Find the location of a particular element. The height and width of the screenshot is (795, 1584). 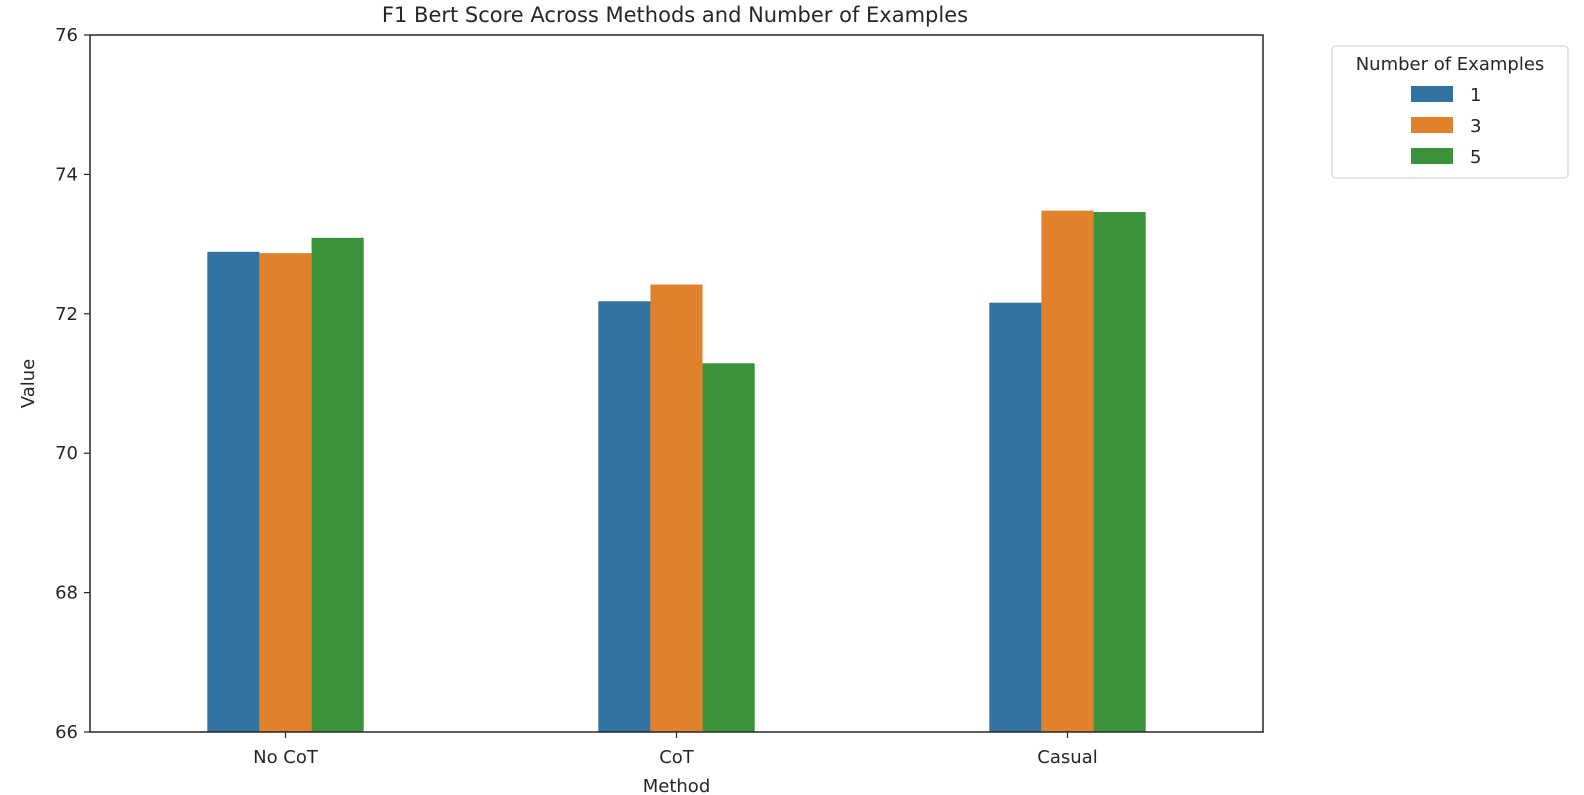

legend-box is located at coordinates (1450, 112).